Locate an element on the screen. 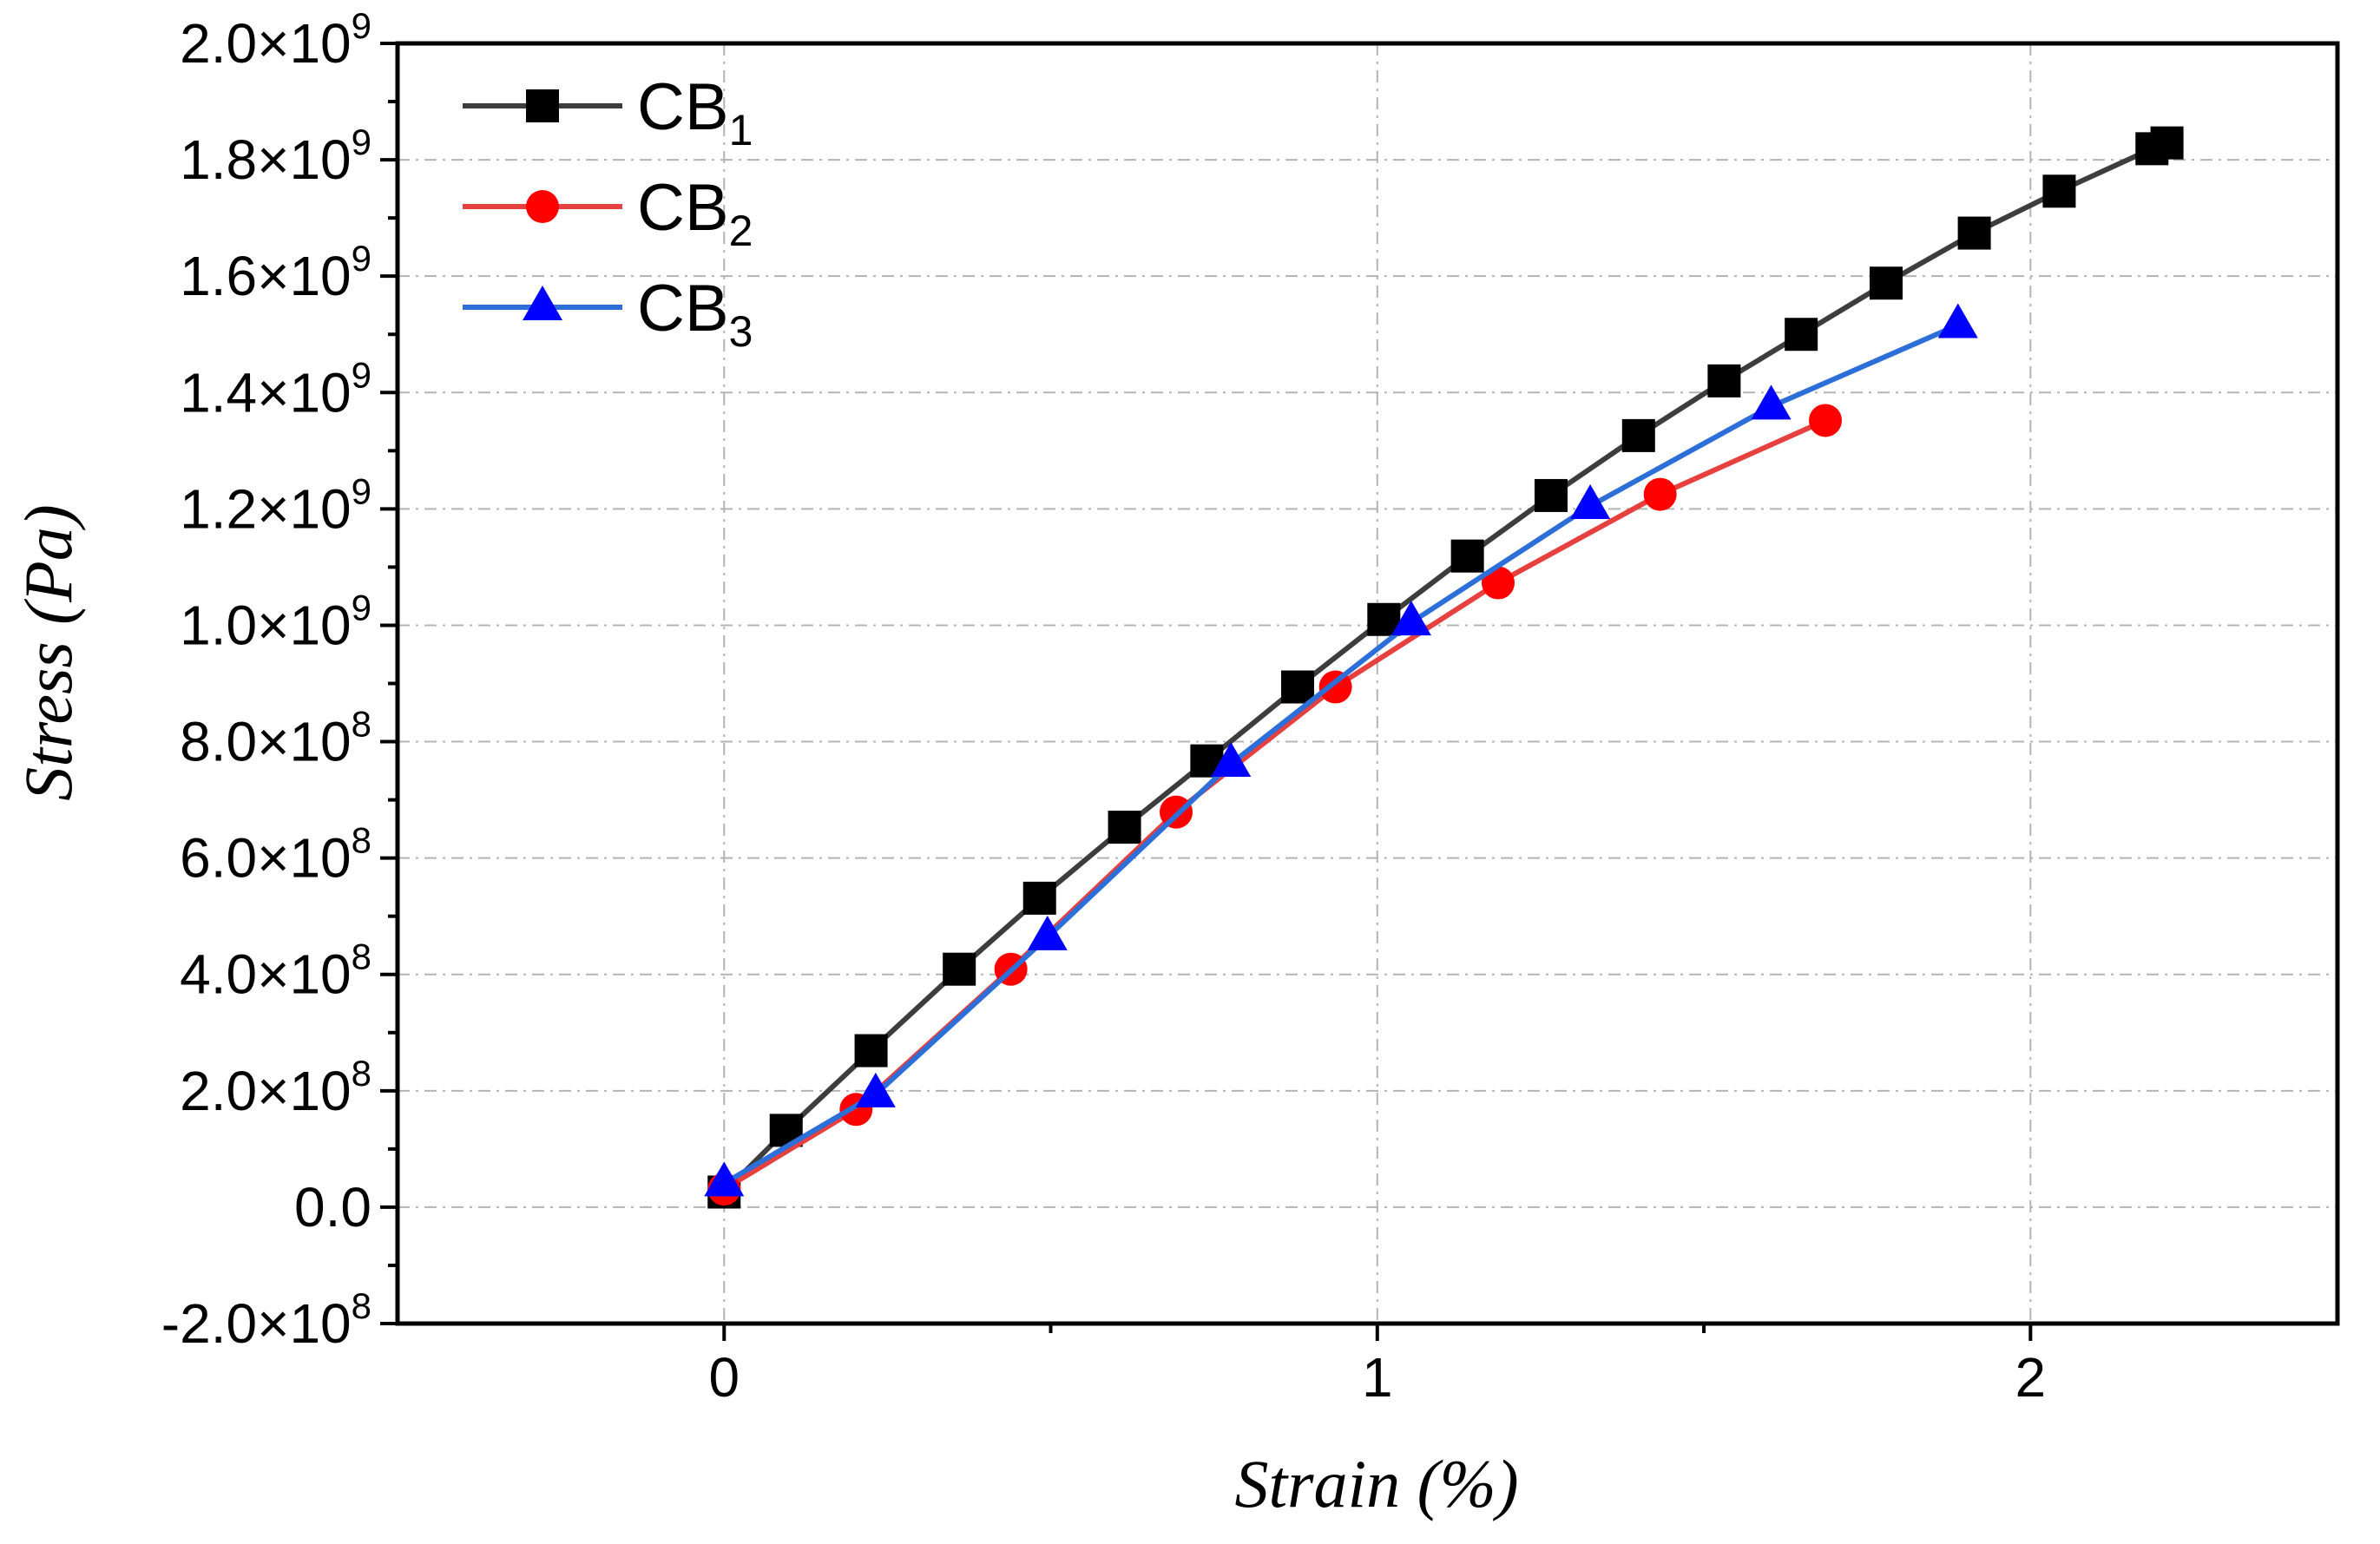 This screenshot has height=1544, width=2380. y-tick-label: 1.0×10⁹ is located at coordinates (275, 622).